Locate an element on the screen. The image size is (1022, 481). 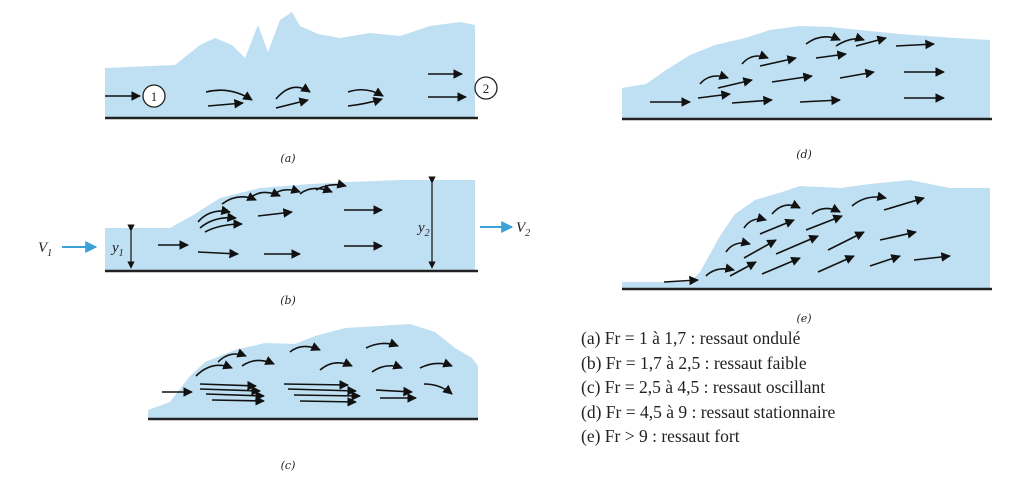
legend-item-e: (e) Fr > 9 : ressaut fort is located at coordinates (660, 436).